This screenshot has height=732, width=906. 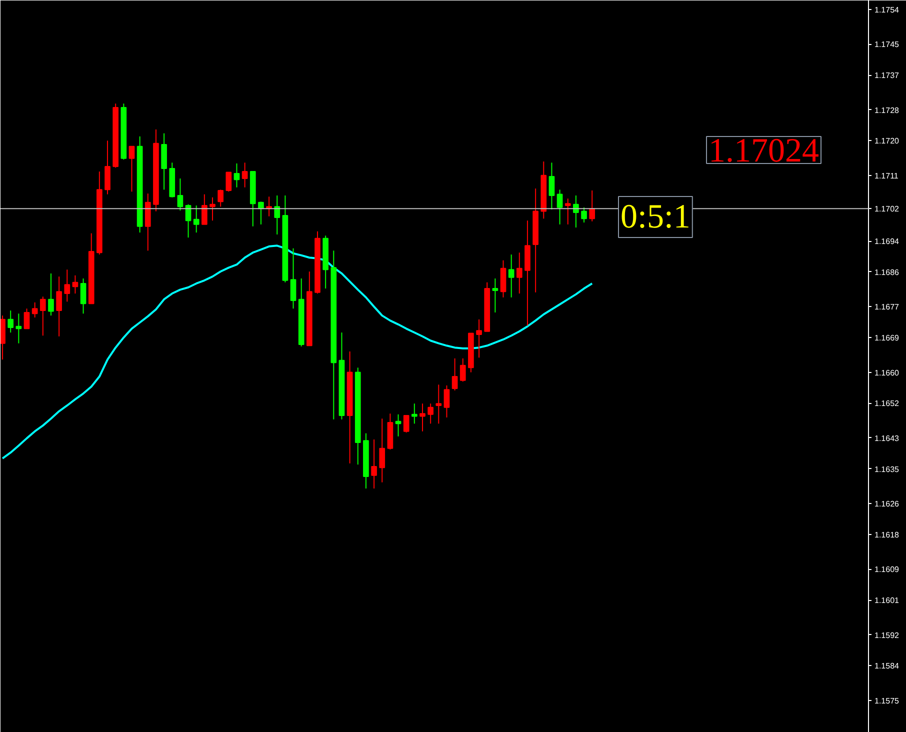 I want to click on text: 0:5:1, so click(x=655, y=217).